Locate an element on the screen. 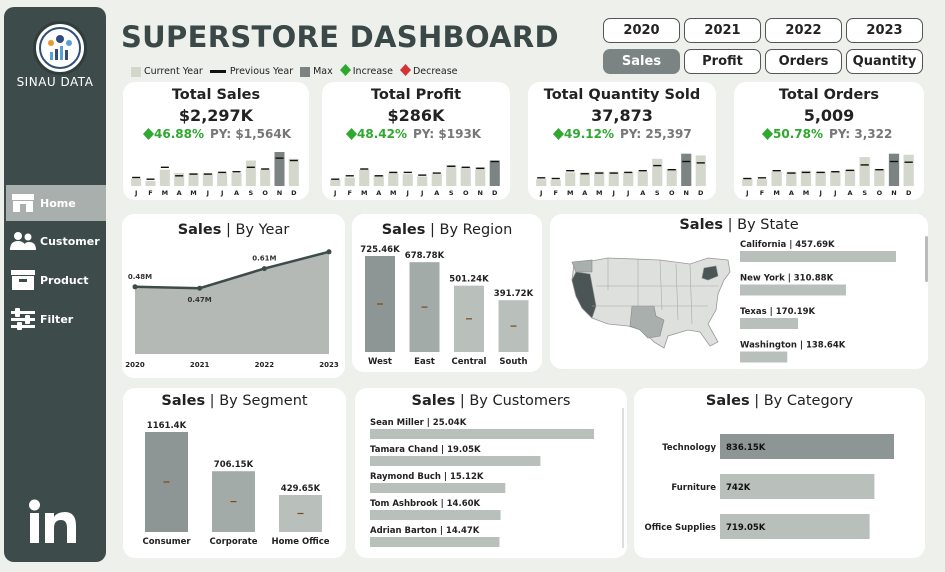 This screenshot has height=572, width=945. metric-button-profit: Profit is located at coordinates (722, 61).